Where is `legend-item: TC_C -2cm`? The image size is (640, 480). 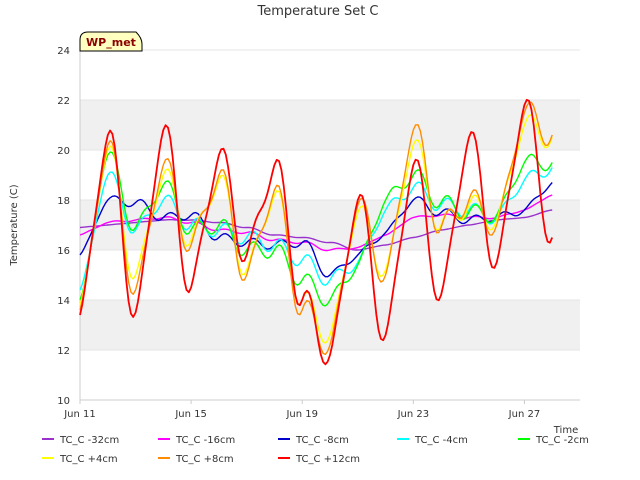
legend-item: TC_C -2cm is located at coordinates (553, 440).